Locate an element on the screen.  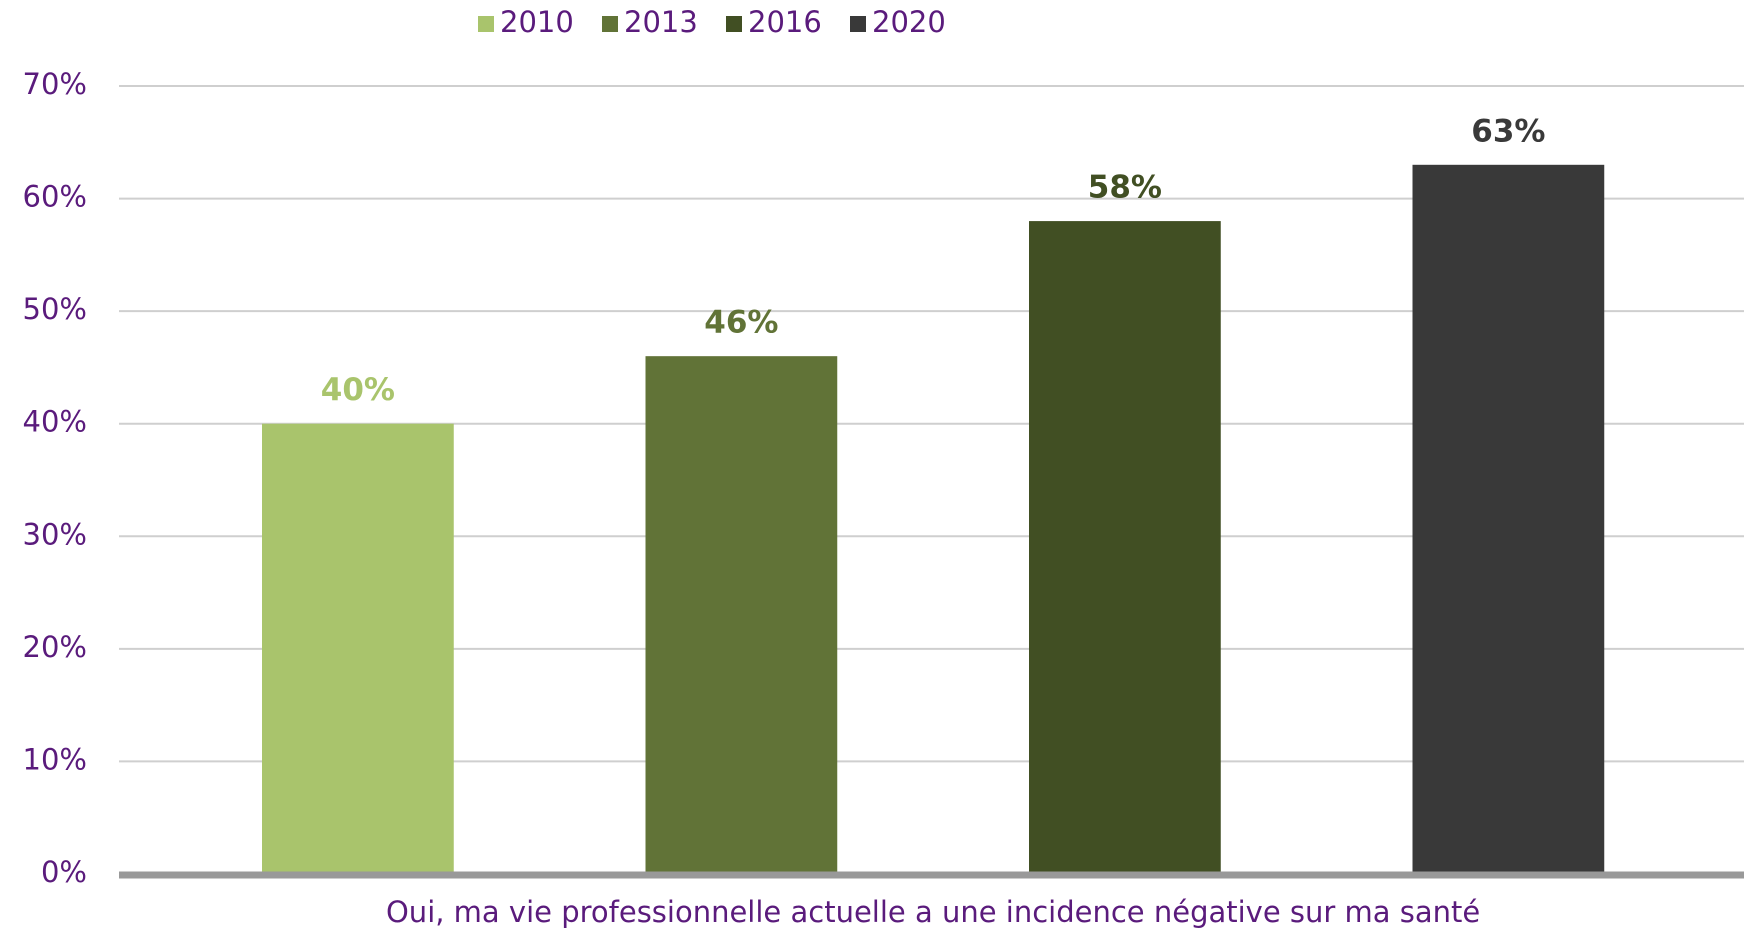
y-tick-label: 0% is located at coordinates (64, 872).